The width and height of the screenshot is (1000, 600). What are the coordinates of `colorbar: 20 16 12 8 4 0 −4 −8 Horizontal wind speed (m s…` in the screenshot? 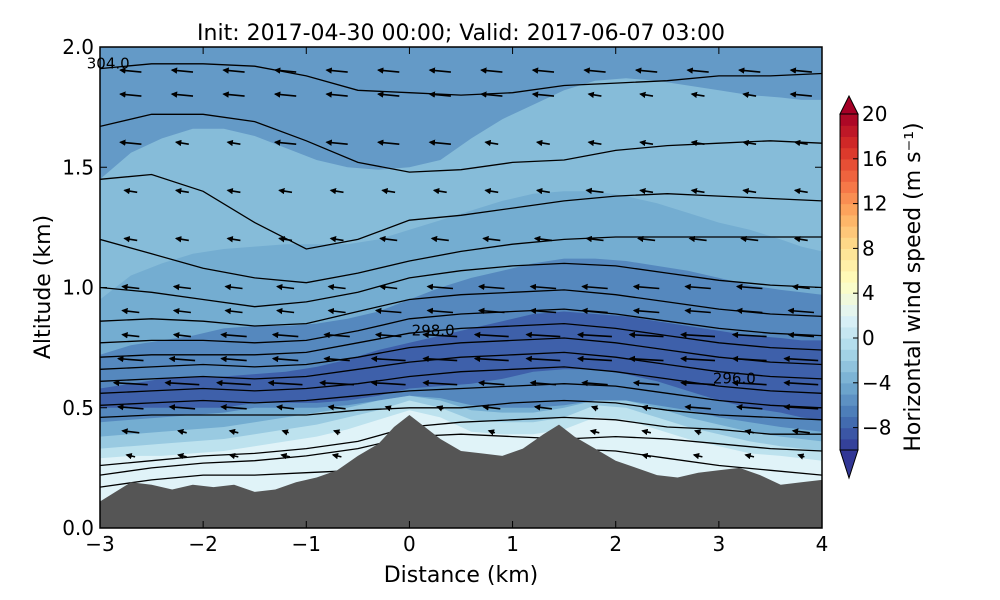 It's located at (882, 287).